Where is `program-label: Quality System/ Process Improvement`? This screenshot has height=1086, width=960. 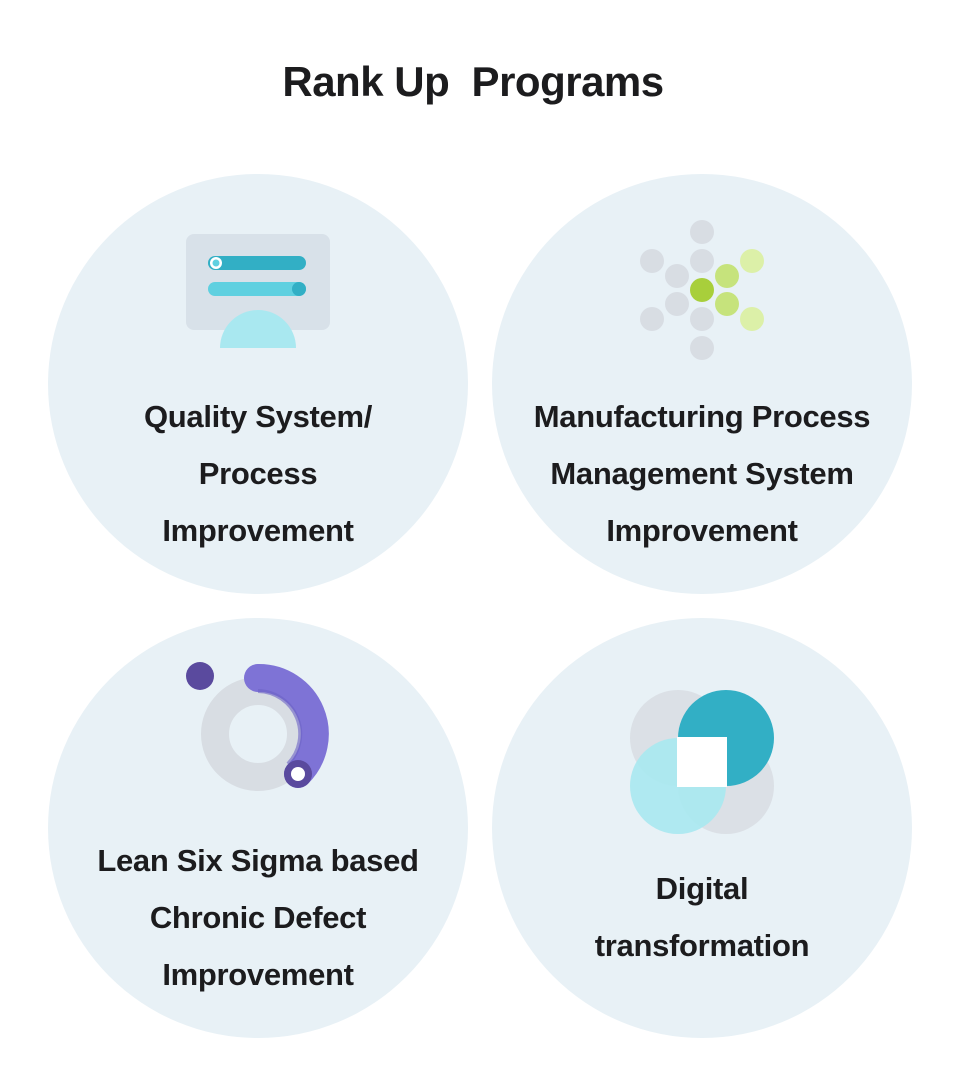 program-label: Quality System/ Process Improvement is located at coordinates (258, 473).